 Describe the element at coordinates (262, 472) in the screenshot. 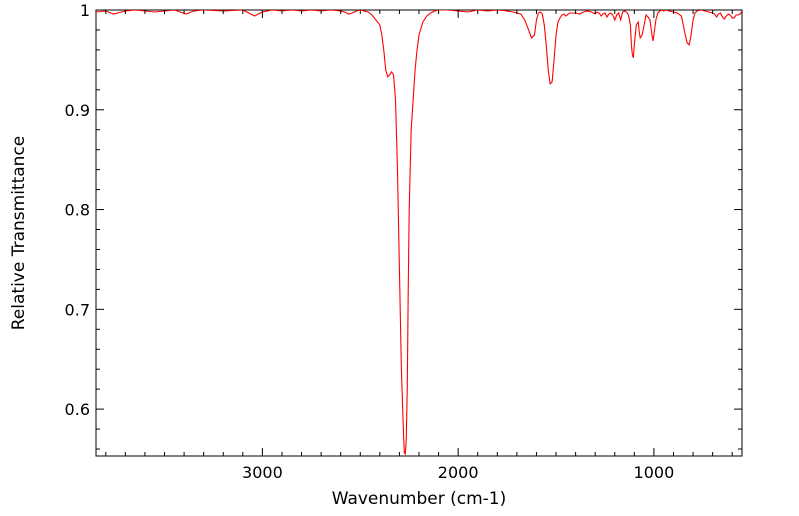

I see `x-tick-label: 3000` at that location.